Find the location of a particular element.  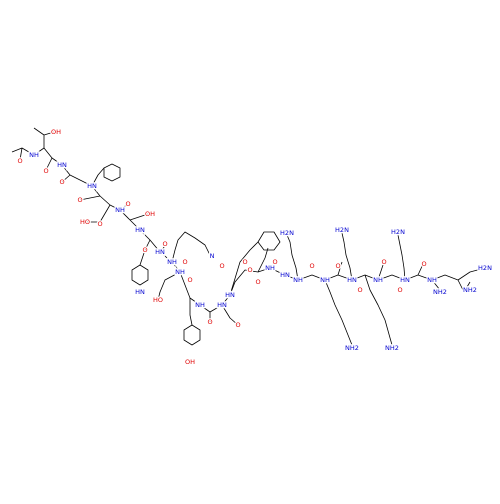

tyrosine-ring is located at coordinates (192, 335).